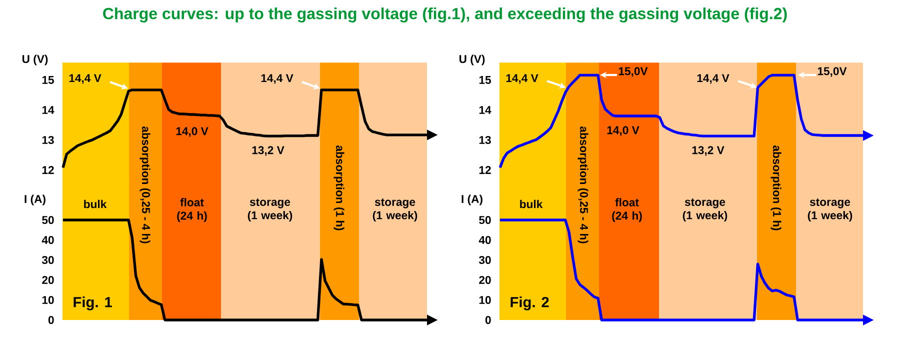  I want to click on annotation: Fig. 1, so click(93, 303).